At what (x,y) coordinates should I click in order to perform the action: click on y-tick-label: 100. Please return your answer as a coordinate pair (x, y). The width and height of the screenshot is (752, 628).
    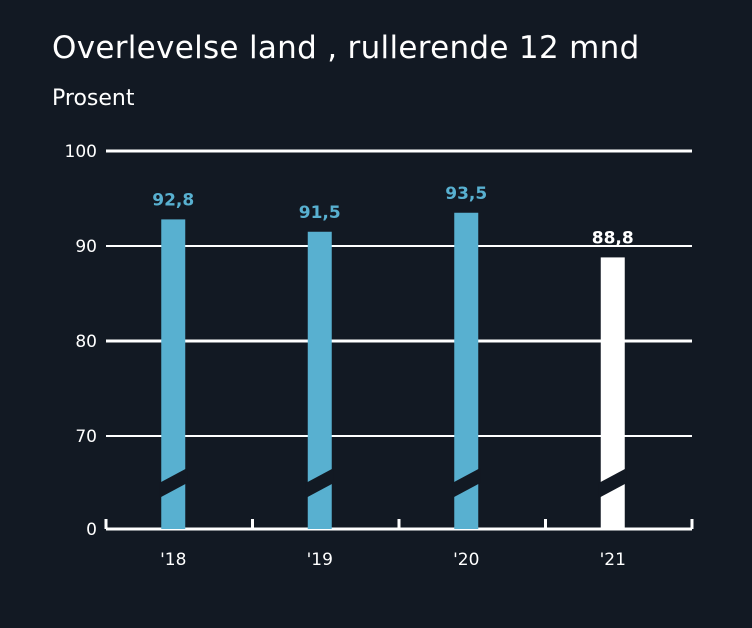
    Looking at the image, I should click on (81, 152).